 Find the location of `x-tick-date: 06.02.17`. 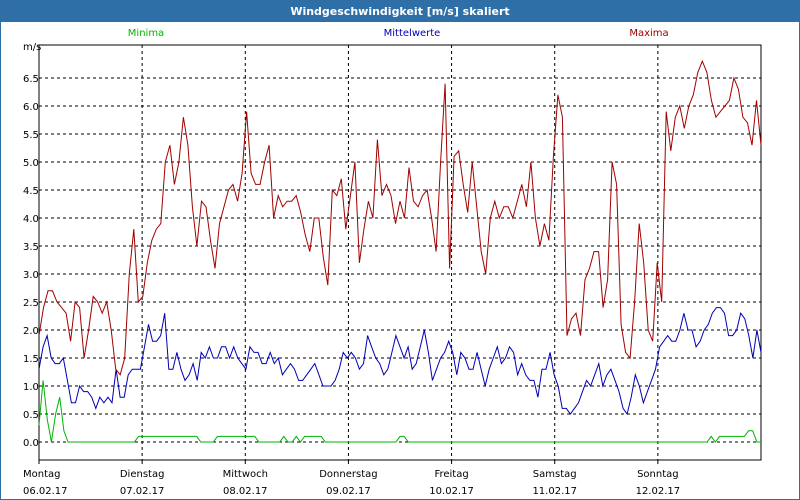

x-tick-date: 06.02.17 is located at coordinates (45, 491).